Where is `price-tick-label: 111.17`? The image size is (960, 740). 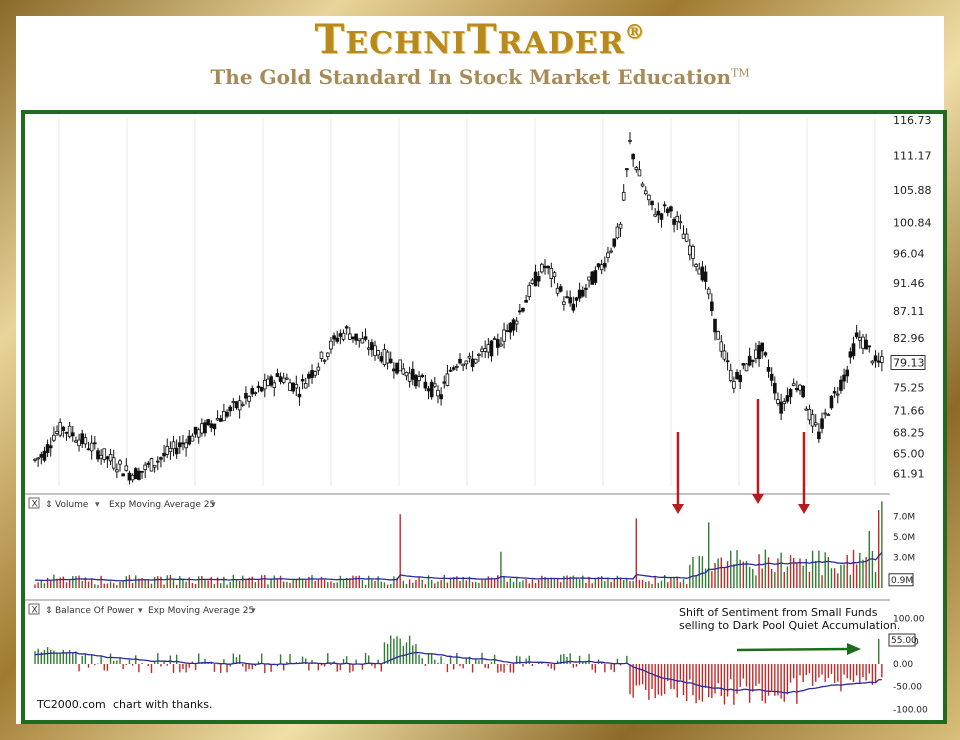
price-tick-label: 111.17 is located at coordinates (912, 156).